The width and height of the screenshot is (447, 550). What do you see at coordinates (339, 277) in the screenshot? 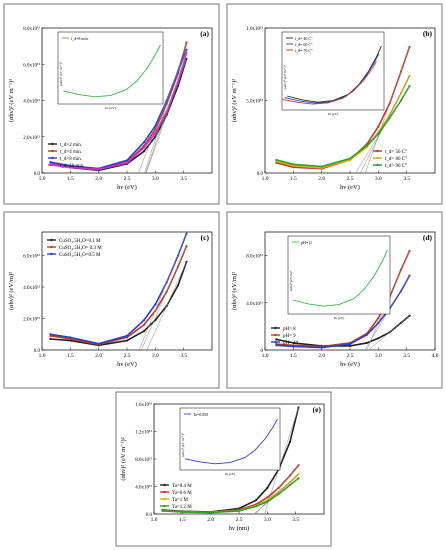
I see `inset-plot: pH=11 hν (eV) (αhν)² (eV/m)²` at bounding box center [339, 277].